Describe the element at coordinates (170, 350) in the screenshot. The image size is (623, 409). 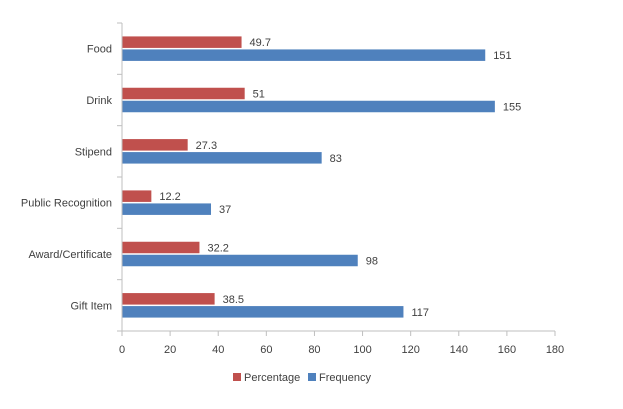
I see `x-tick-label: 20` at that location.